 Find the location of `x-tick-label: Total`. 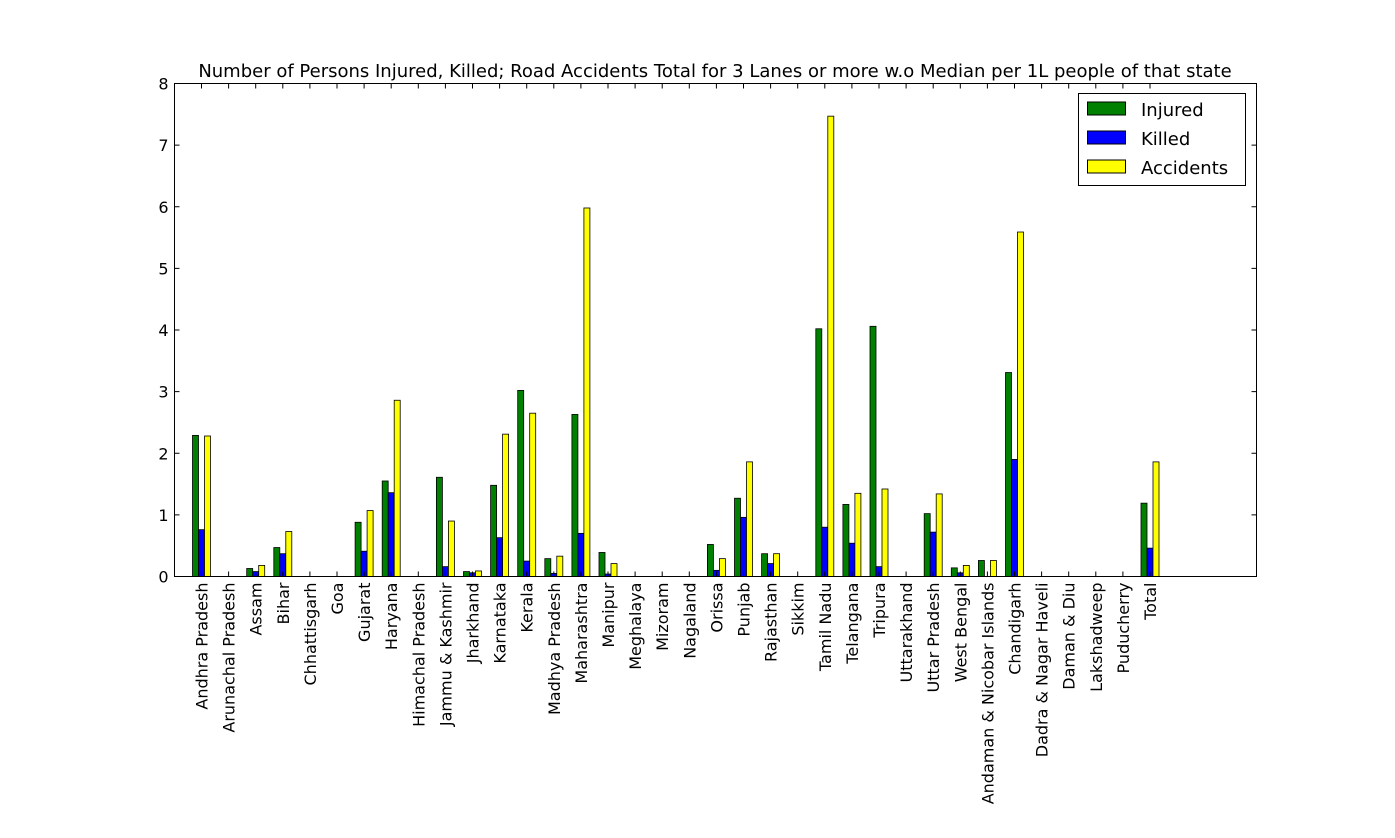

x-tick-label: Total is located at coordinates (1150, 602).